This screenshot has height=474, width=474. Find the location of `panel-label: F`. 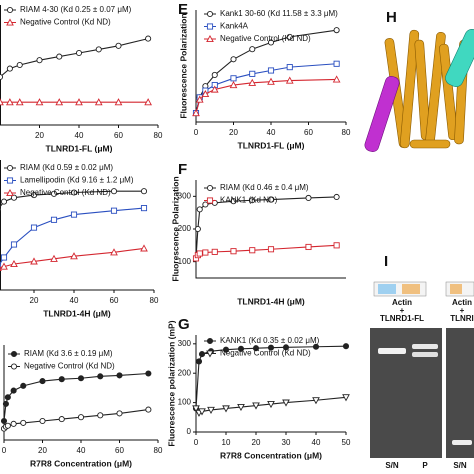

panel-label: F is located at coordinates (182, 169).